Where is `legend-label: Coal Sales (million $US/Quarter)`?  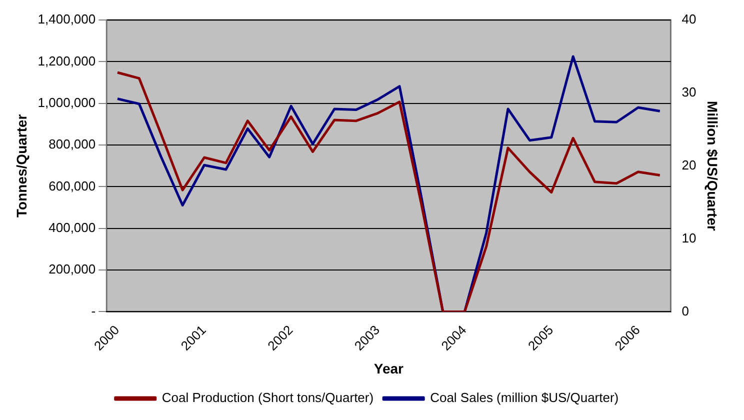
legend-label: Coal Sales (million $US/Quarter) is located at coordinates (524, 398).